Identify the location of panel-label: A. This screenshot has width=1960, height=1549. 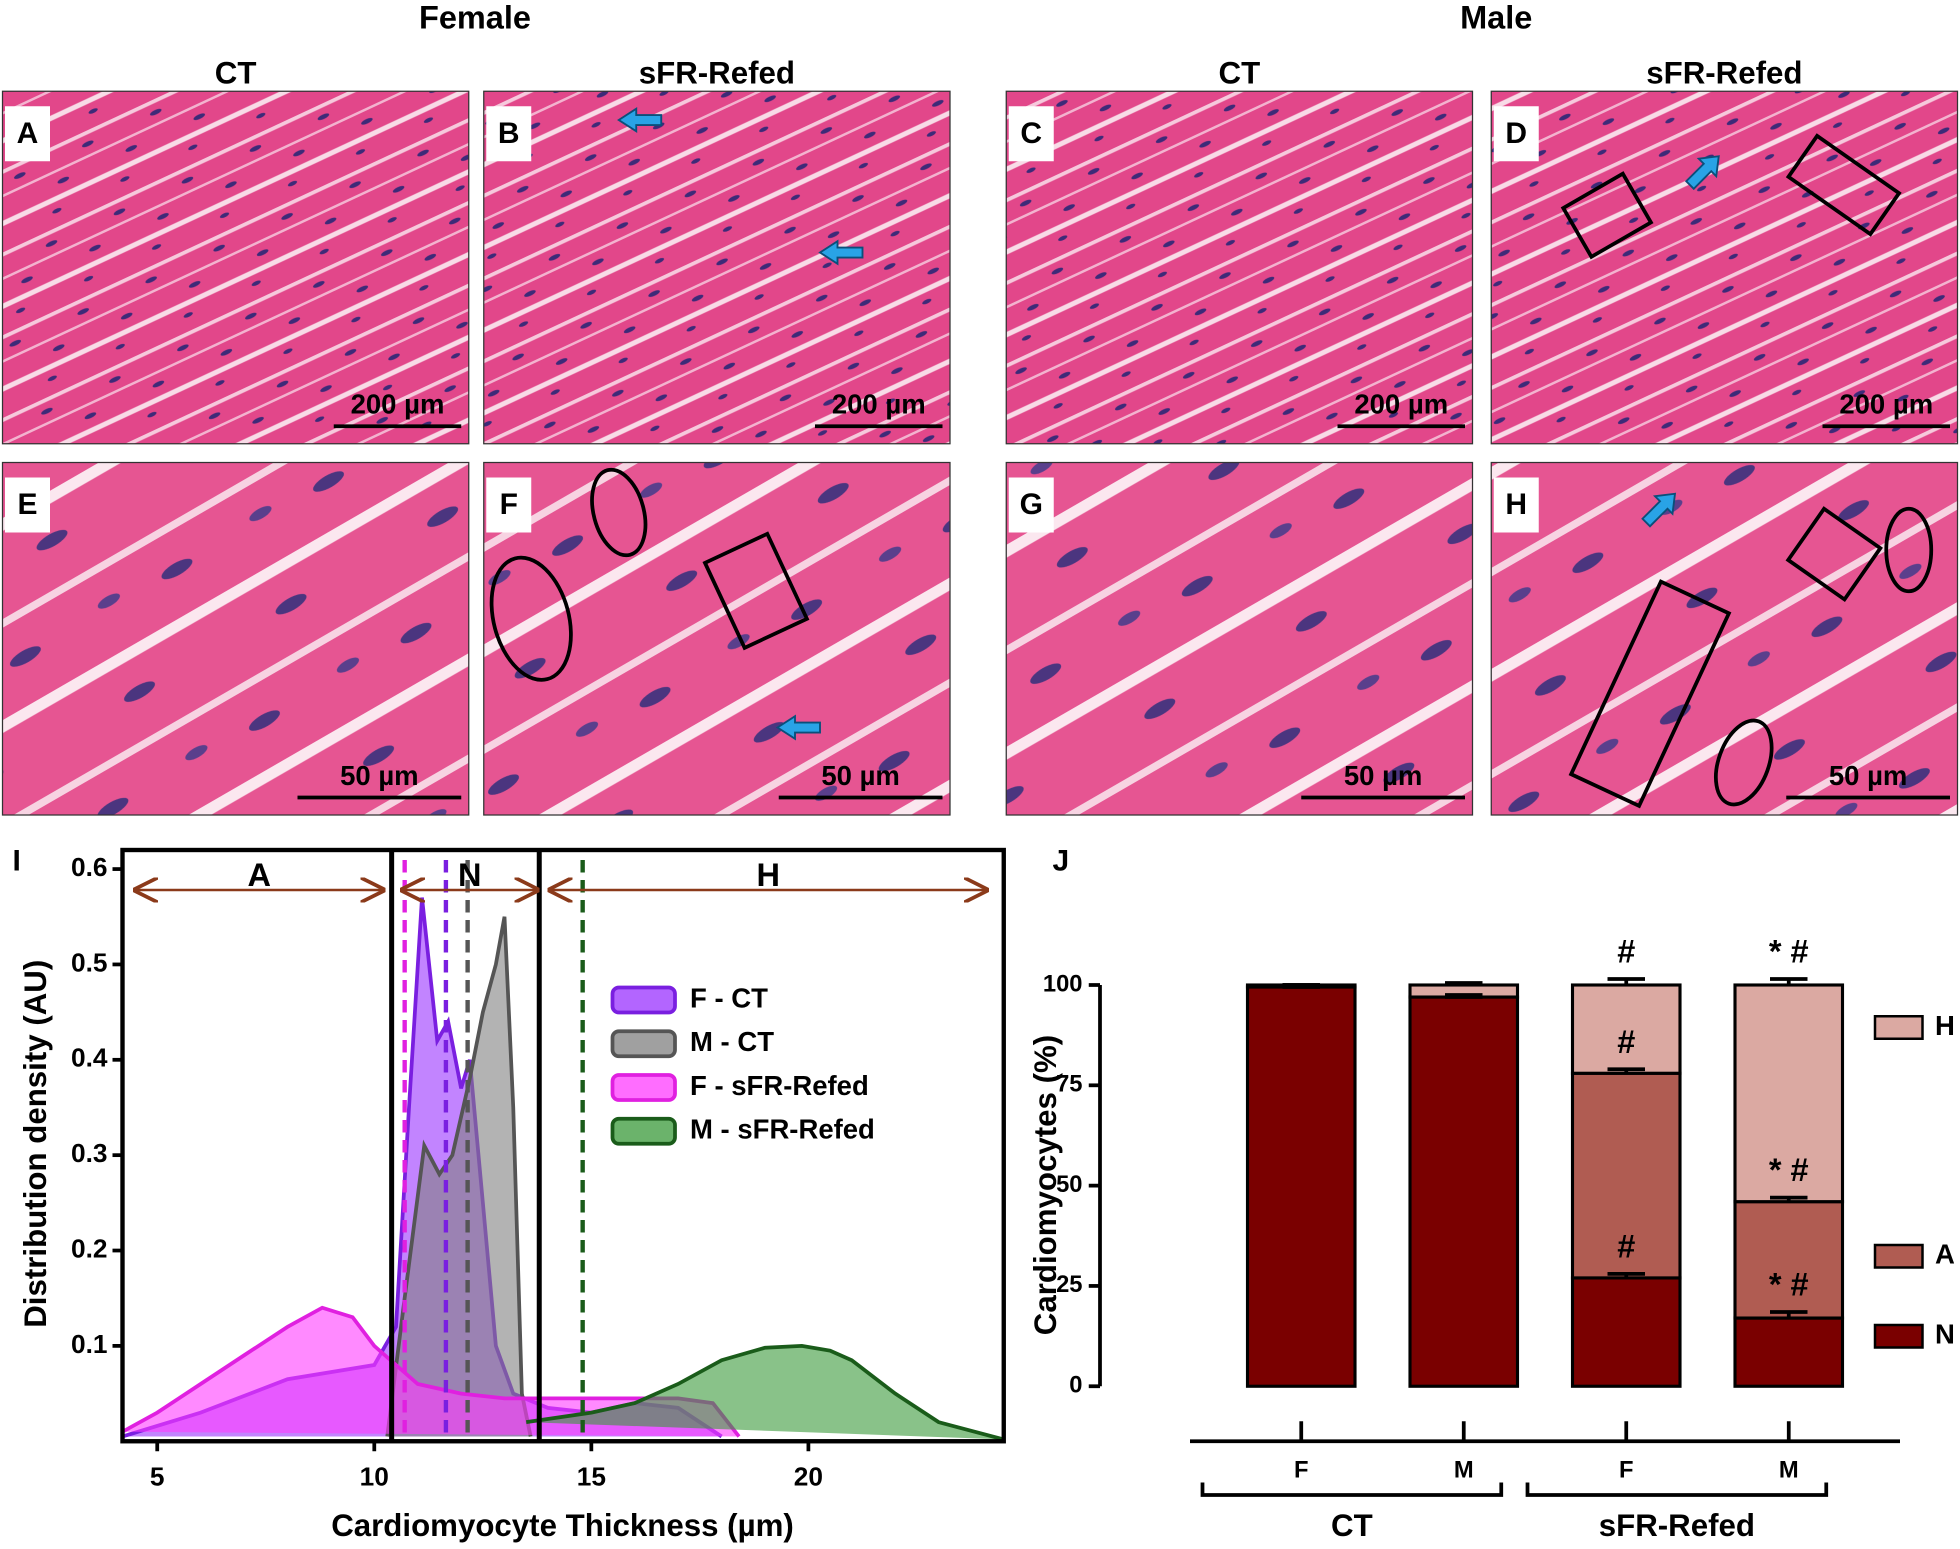
(28, 133).